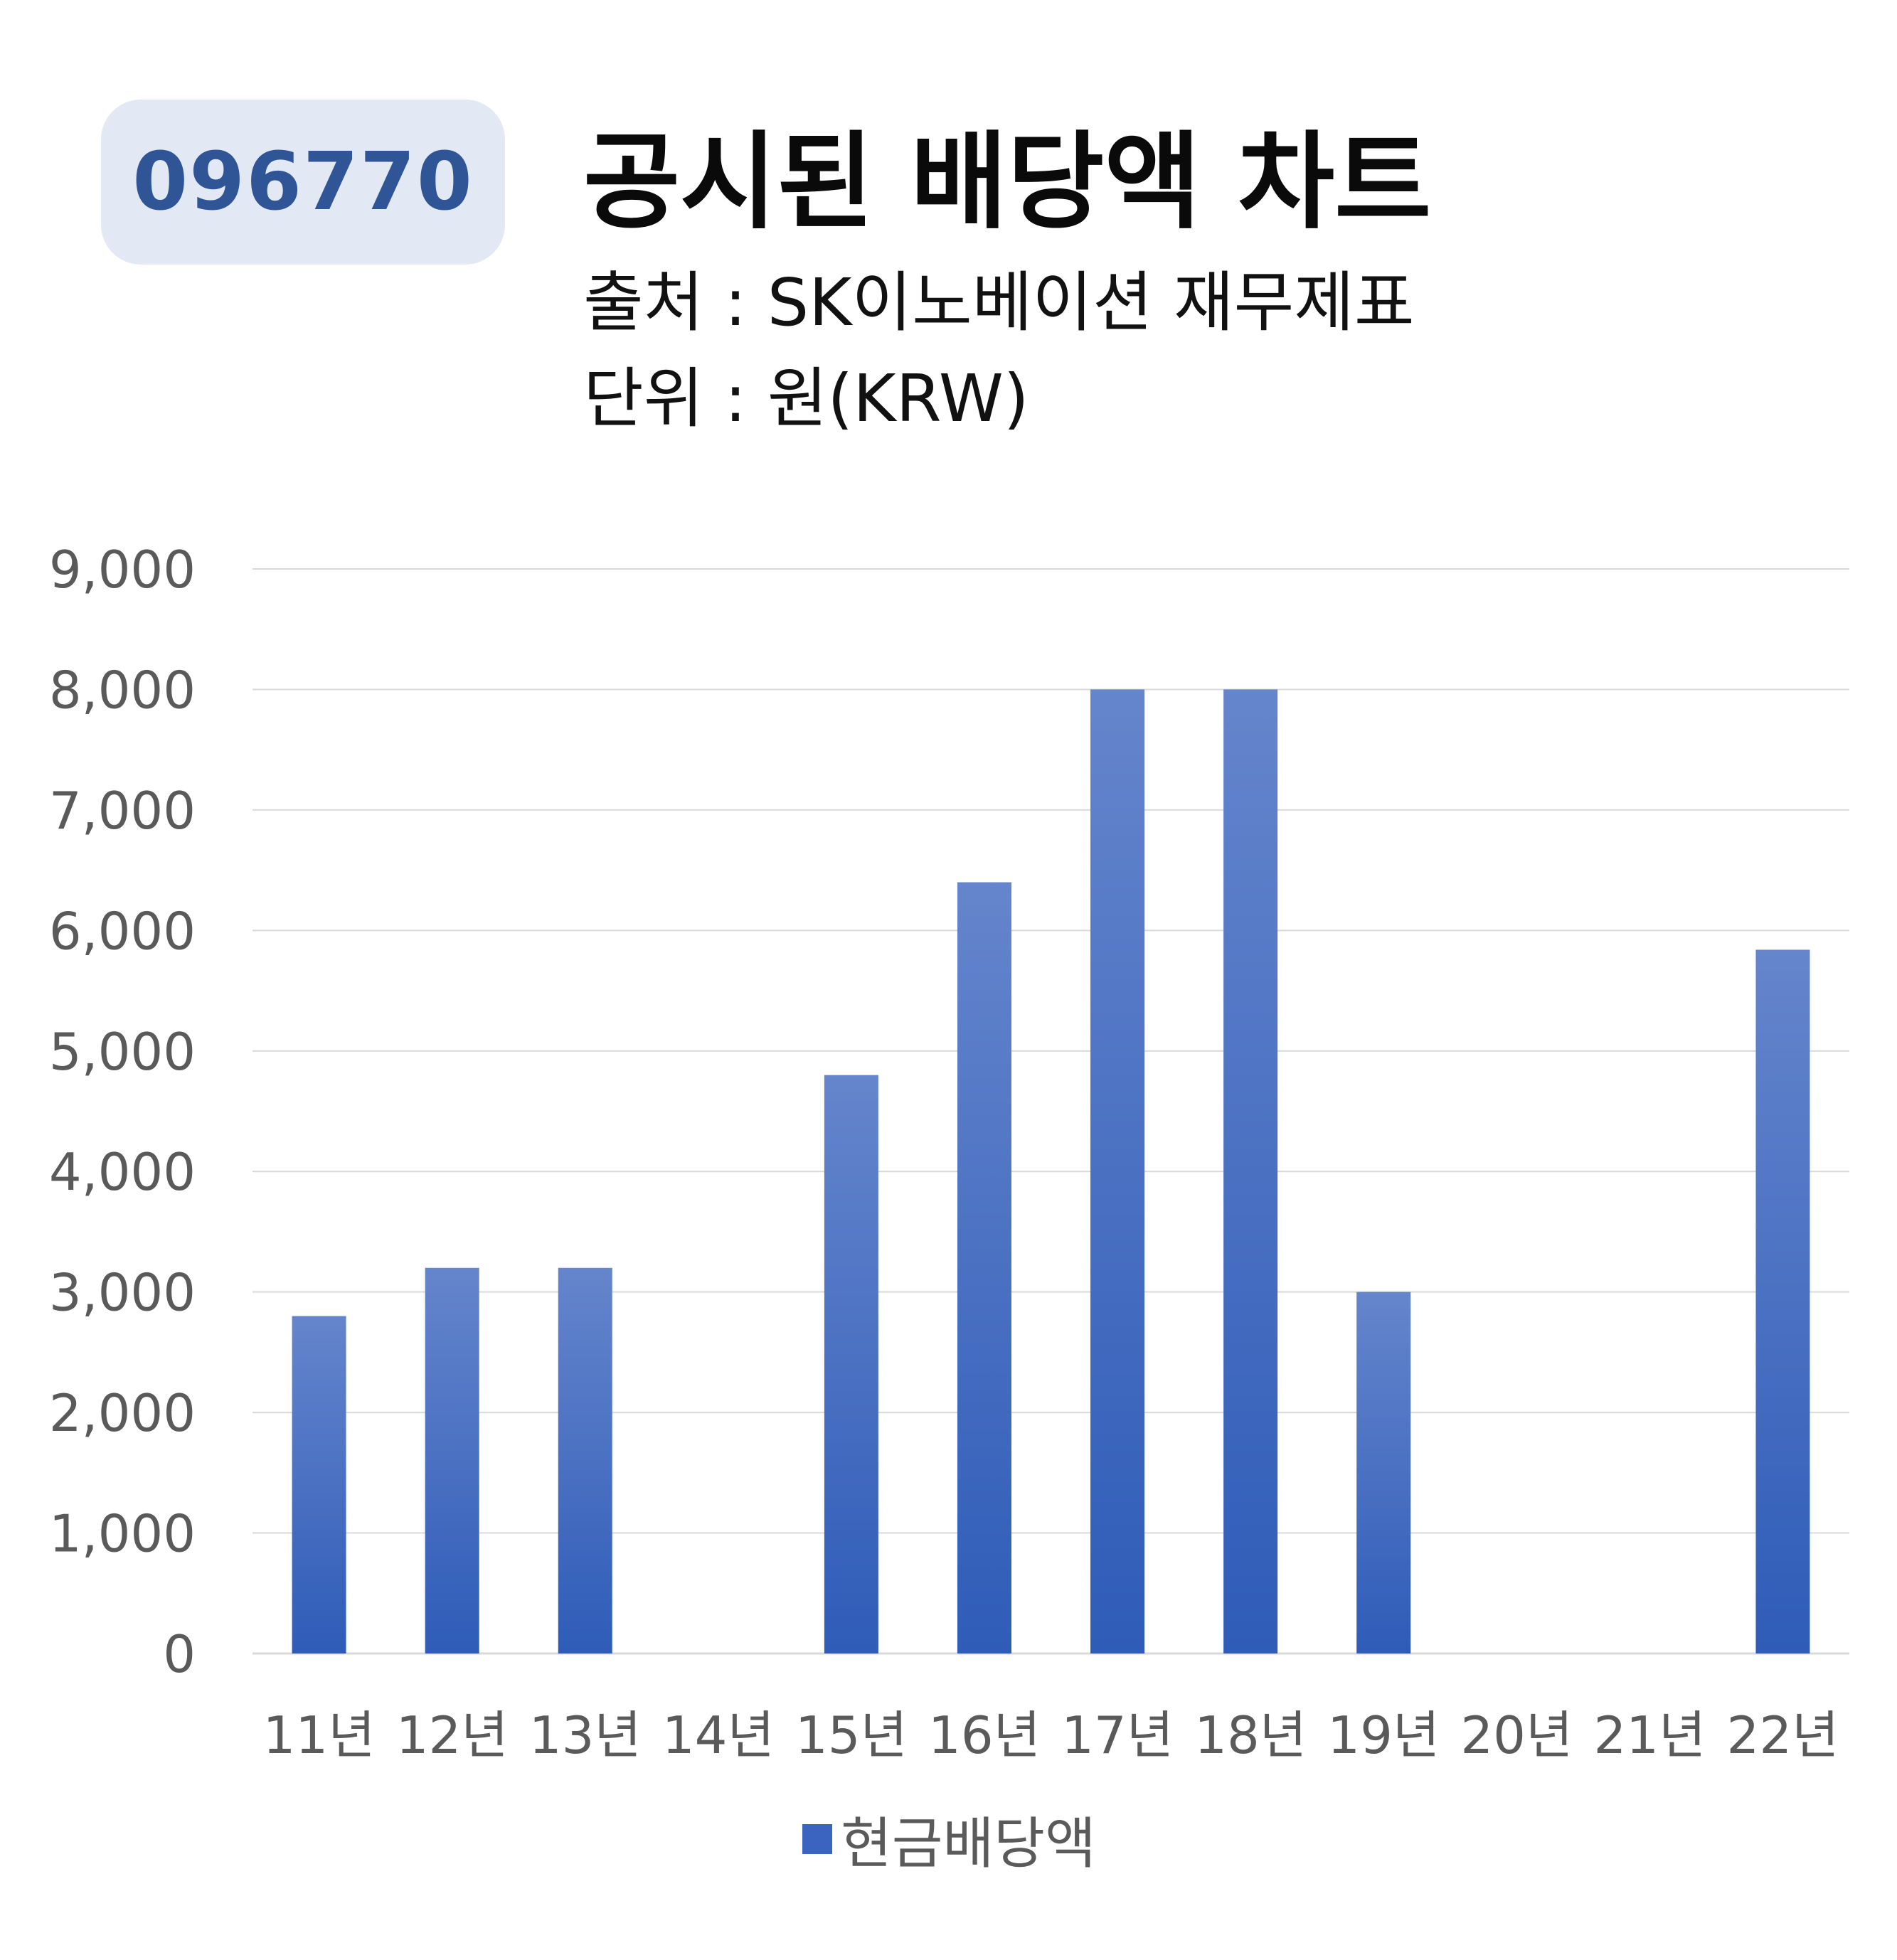 This screenshot has width=1897, height=1960. What do you see at coordinates (1783, 1735) in the screenshot?
I see `x-tick-label: 22년` at bounding box center [1783, 1735].